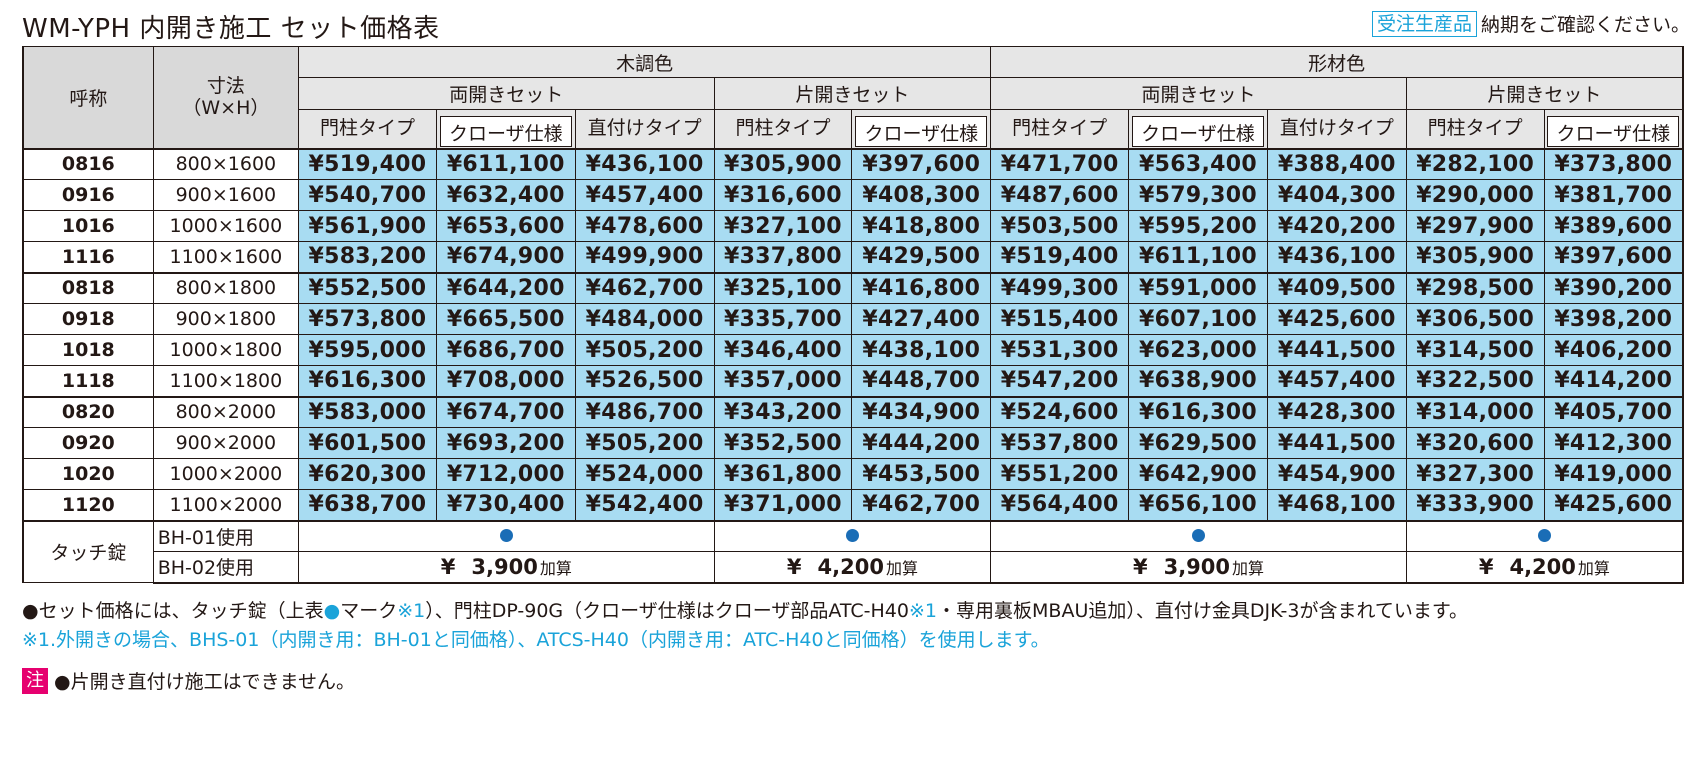  What do you see at coordinates (644, 129) in the screenshot?
I see `column-header: 直付けタイプ` at bounding box center [644, 129].